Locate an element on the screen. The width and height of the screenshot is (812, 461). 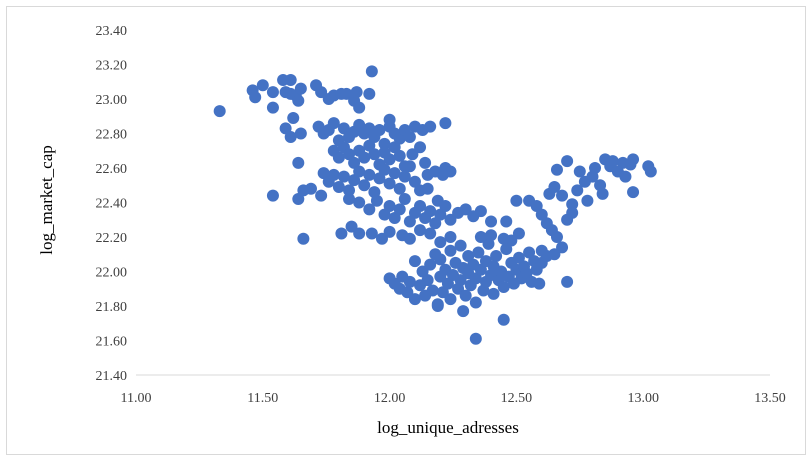
y-tick-label: 21.40 is located at coordinates (112, 376).